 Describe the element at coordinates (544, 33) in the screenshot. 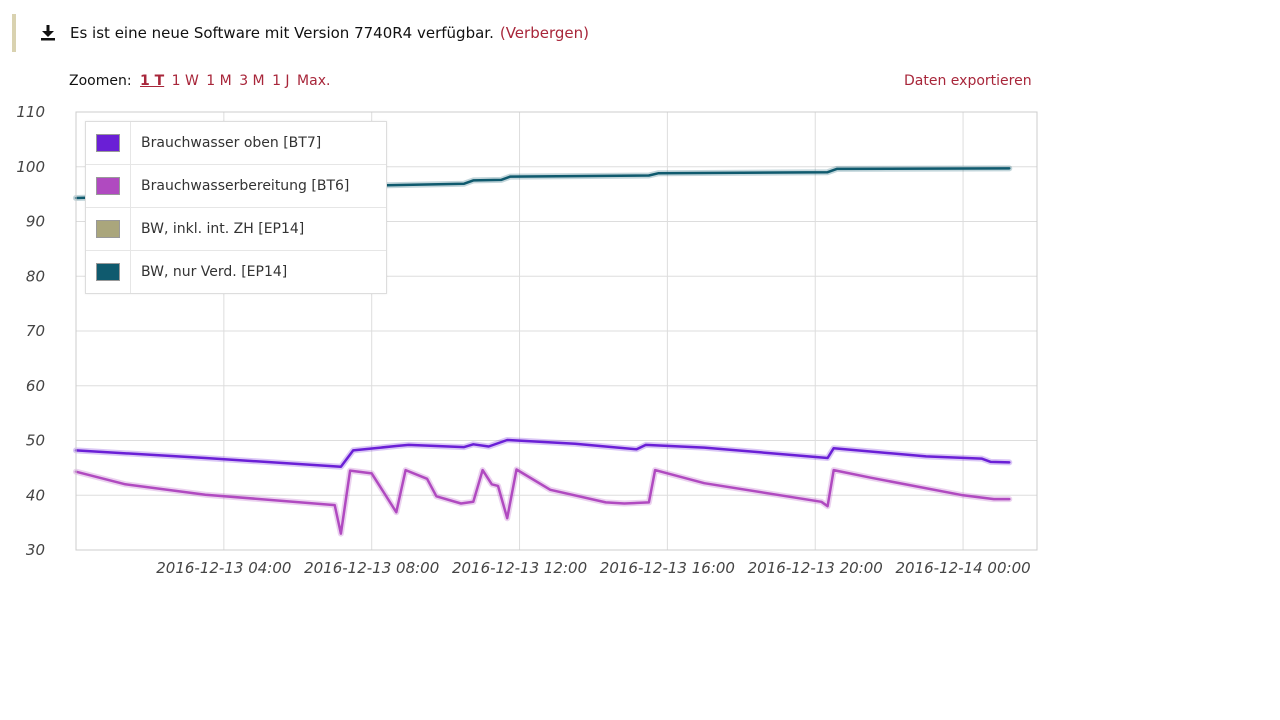

I see `hide-notice-link: (Verbergen)` at that location.